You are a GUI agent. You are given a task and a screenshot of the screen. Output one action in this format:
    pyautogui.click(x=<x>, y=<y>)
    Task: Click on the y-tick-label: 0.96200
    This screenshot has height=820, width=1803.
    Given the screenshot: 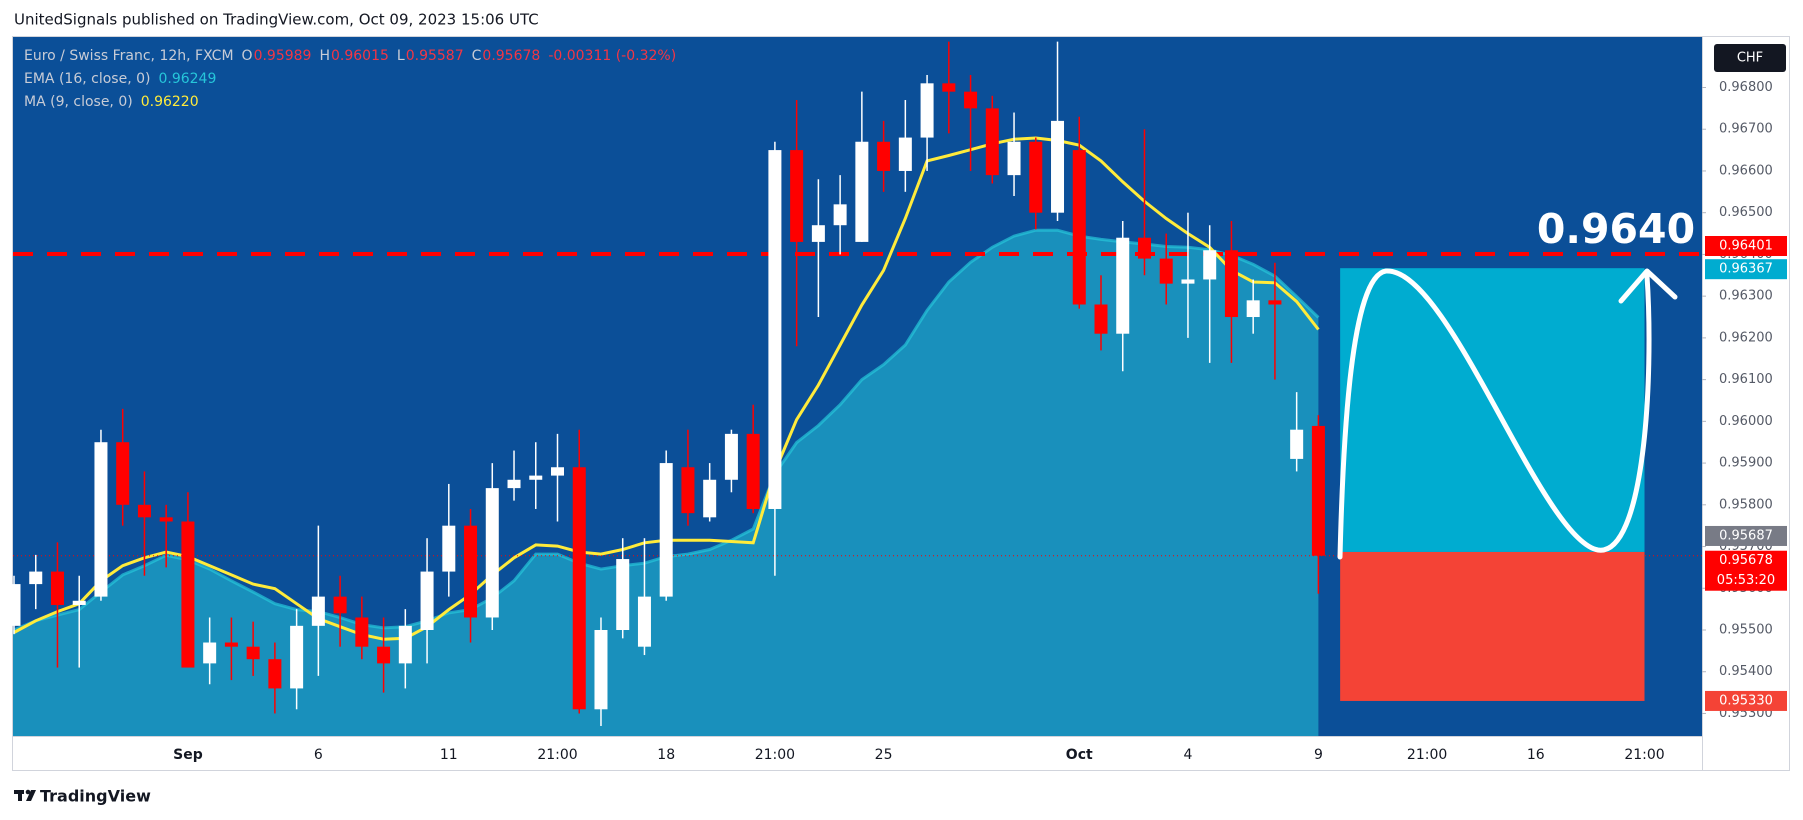 What is the action you would take?
    pyautogui.click(x=1746, y=337)
    